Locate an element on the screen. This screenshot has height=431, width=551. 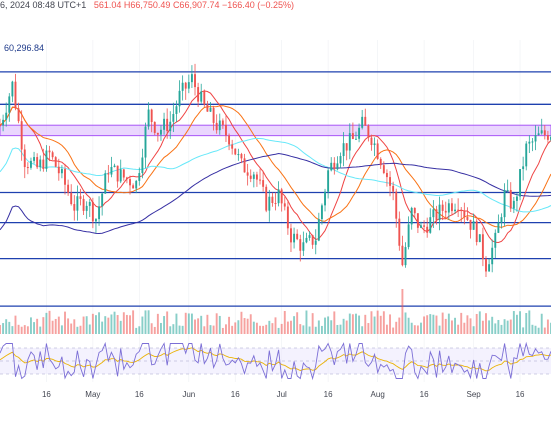
rsi-panel is located at coordinates (275, 361).